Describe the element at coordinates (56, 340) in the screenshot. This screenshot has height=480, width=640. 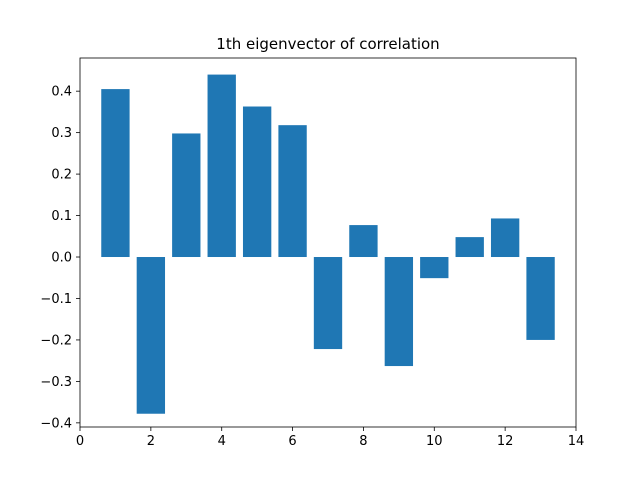
I see `y-tick-label: −0.2` at that location.